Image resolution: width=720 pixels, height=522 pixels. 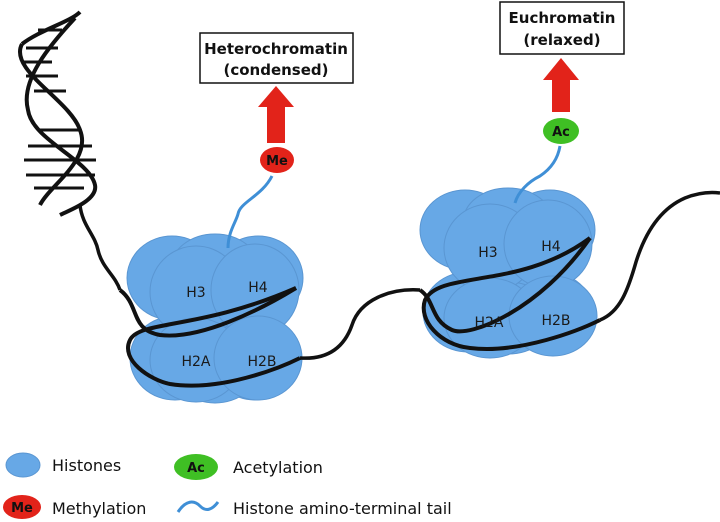 What do you see at coordinates (488, 323) in the screenshot?
I see `histone-label-h2a-right: H2A` at bounding box center [488, 323].